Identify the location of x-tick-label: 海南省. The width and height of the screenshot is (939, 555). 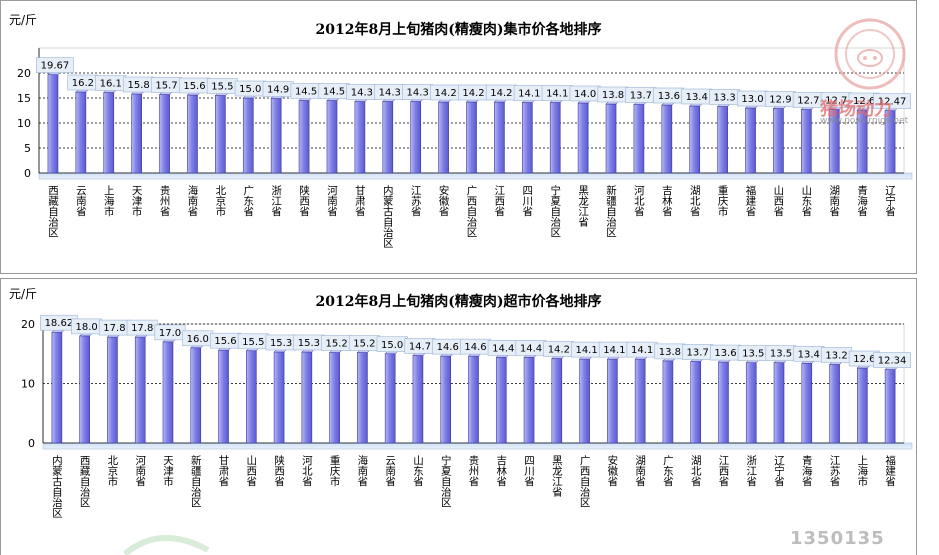
(362, 470).